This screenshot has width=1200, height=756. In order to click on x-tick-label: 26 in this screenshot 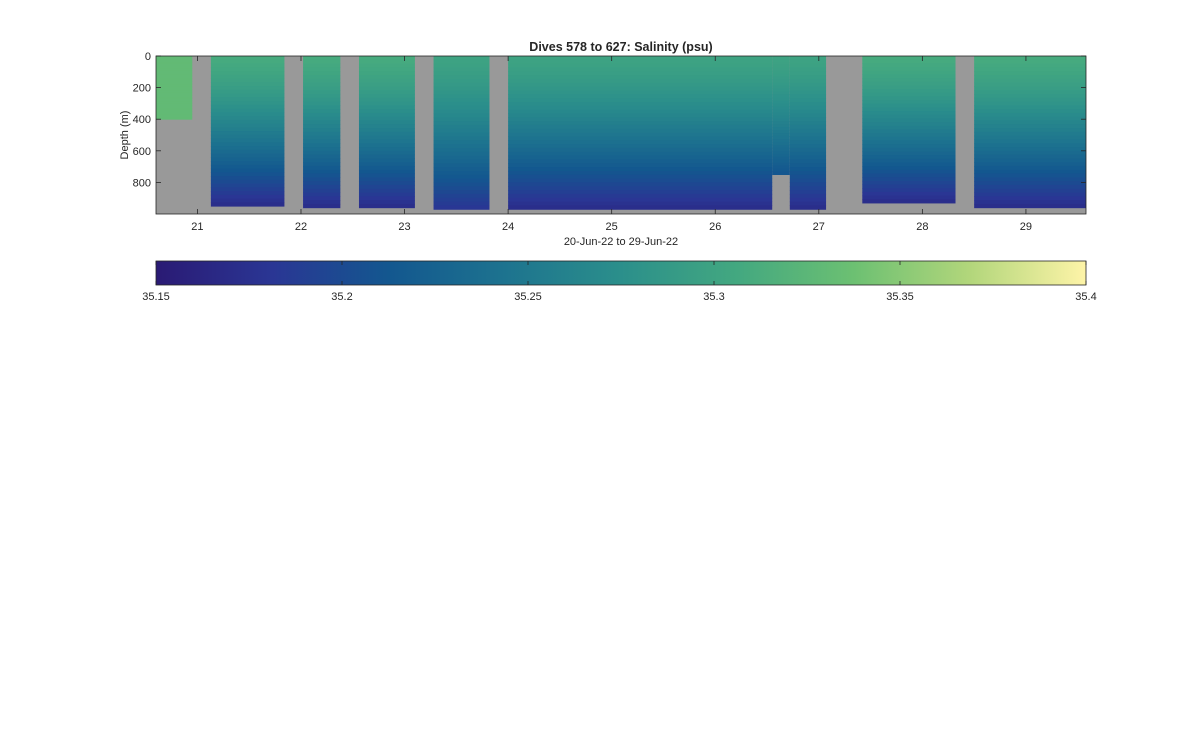, I will do `click(715, 227)`.